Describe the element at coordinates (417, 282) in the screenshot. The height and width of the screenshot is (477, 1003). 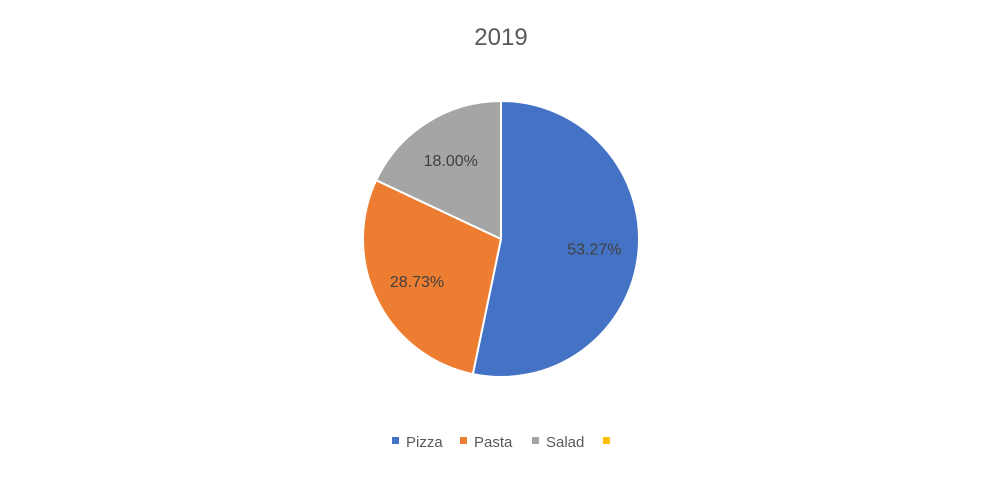
I see `data-label-pasta: 28.73%` at that location.